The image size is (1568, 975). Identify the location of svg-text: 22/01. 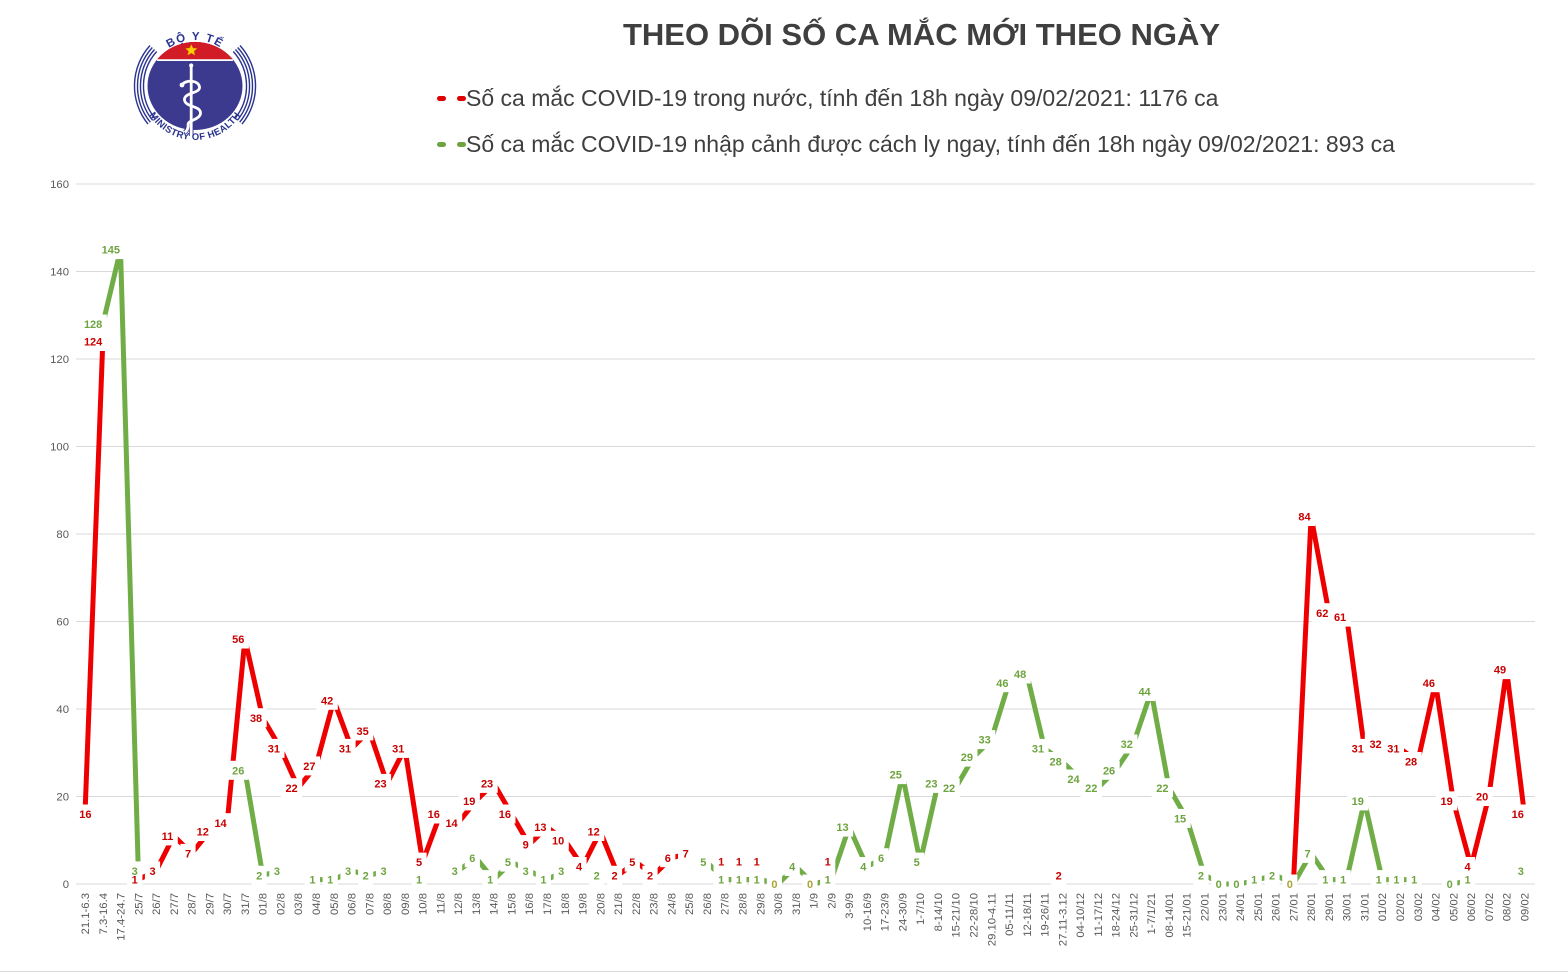
(1206, 907).